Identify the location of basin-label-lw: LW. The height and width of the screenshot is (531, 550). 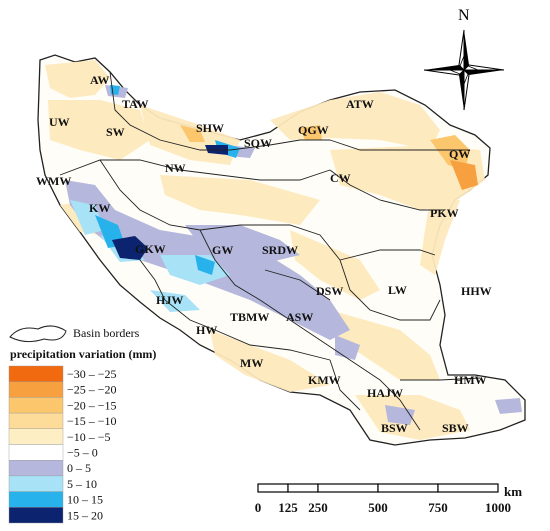
(397, 290).